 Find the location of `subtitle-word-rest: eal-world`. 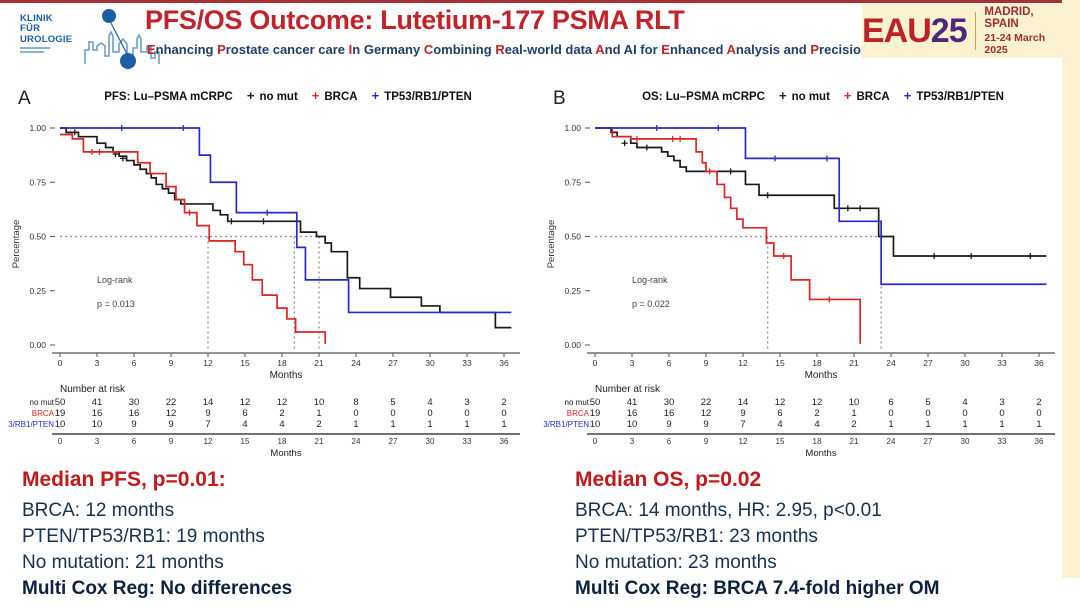

subtitle-word-rest: eal-world is located at coordinates (535, 49).